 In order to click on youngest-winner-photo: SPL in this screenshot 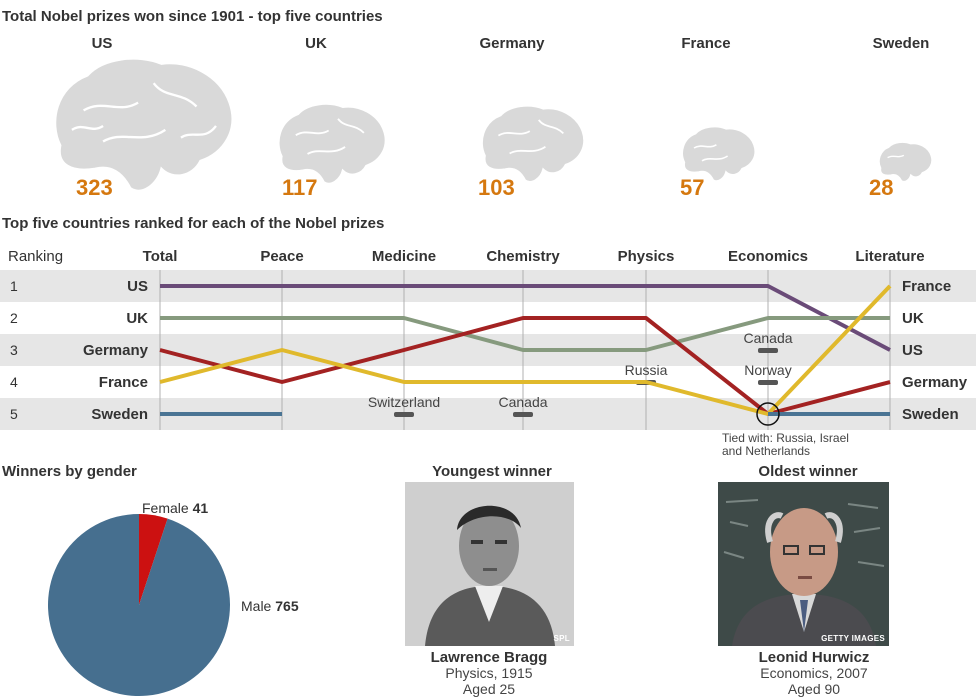, I will do `click(489, 564)`.